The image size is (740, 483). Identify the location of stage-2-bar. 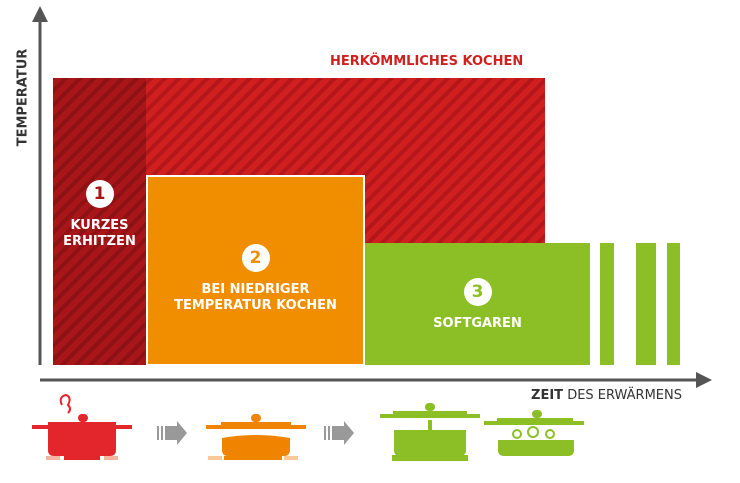
(255, 270).